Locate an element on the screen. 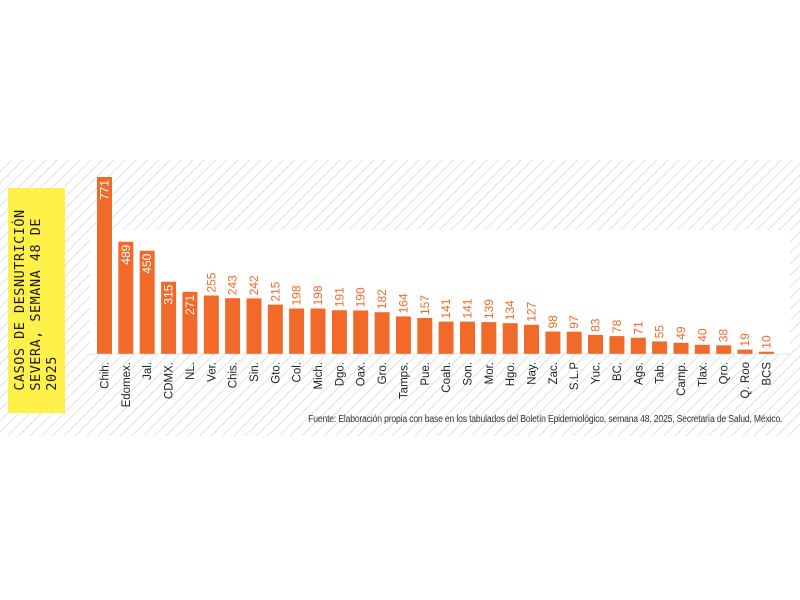 The height and width of the screenshot is (600, 800). value-label: 157 is located at coordinates (425, 305).